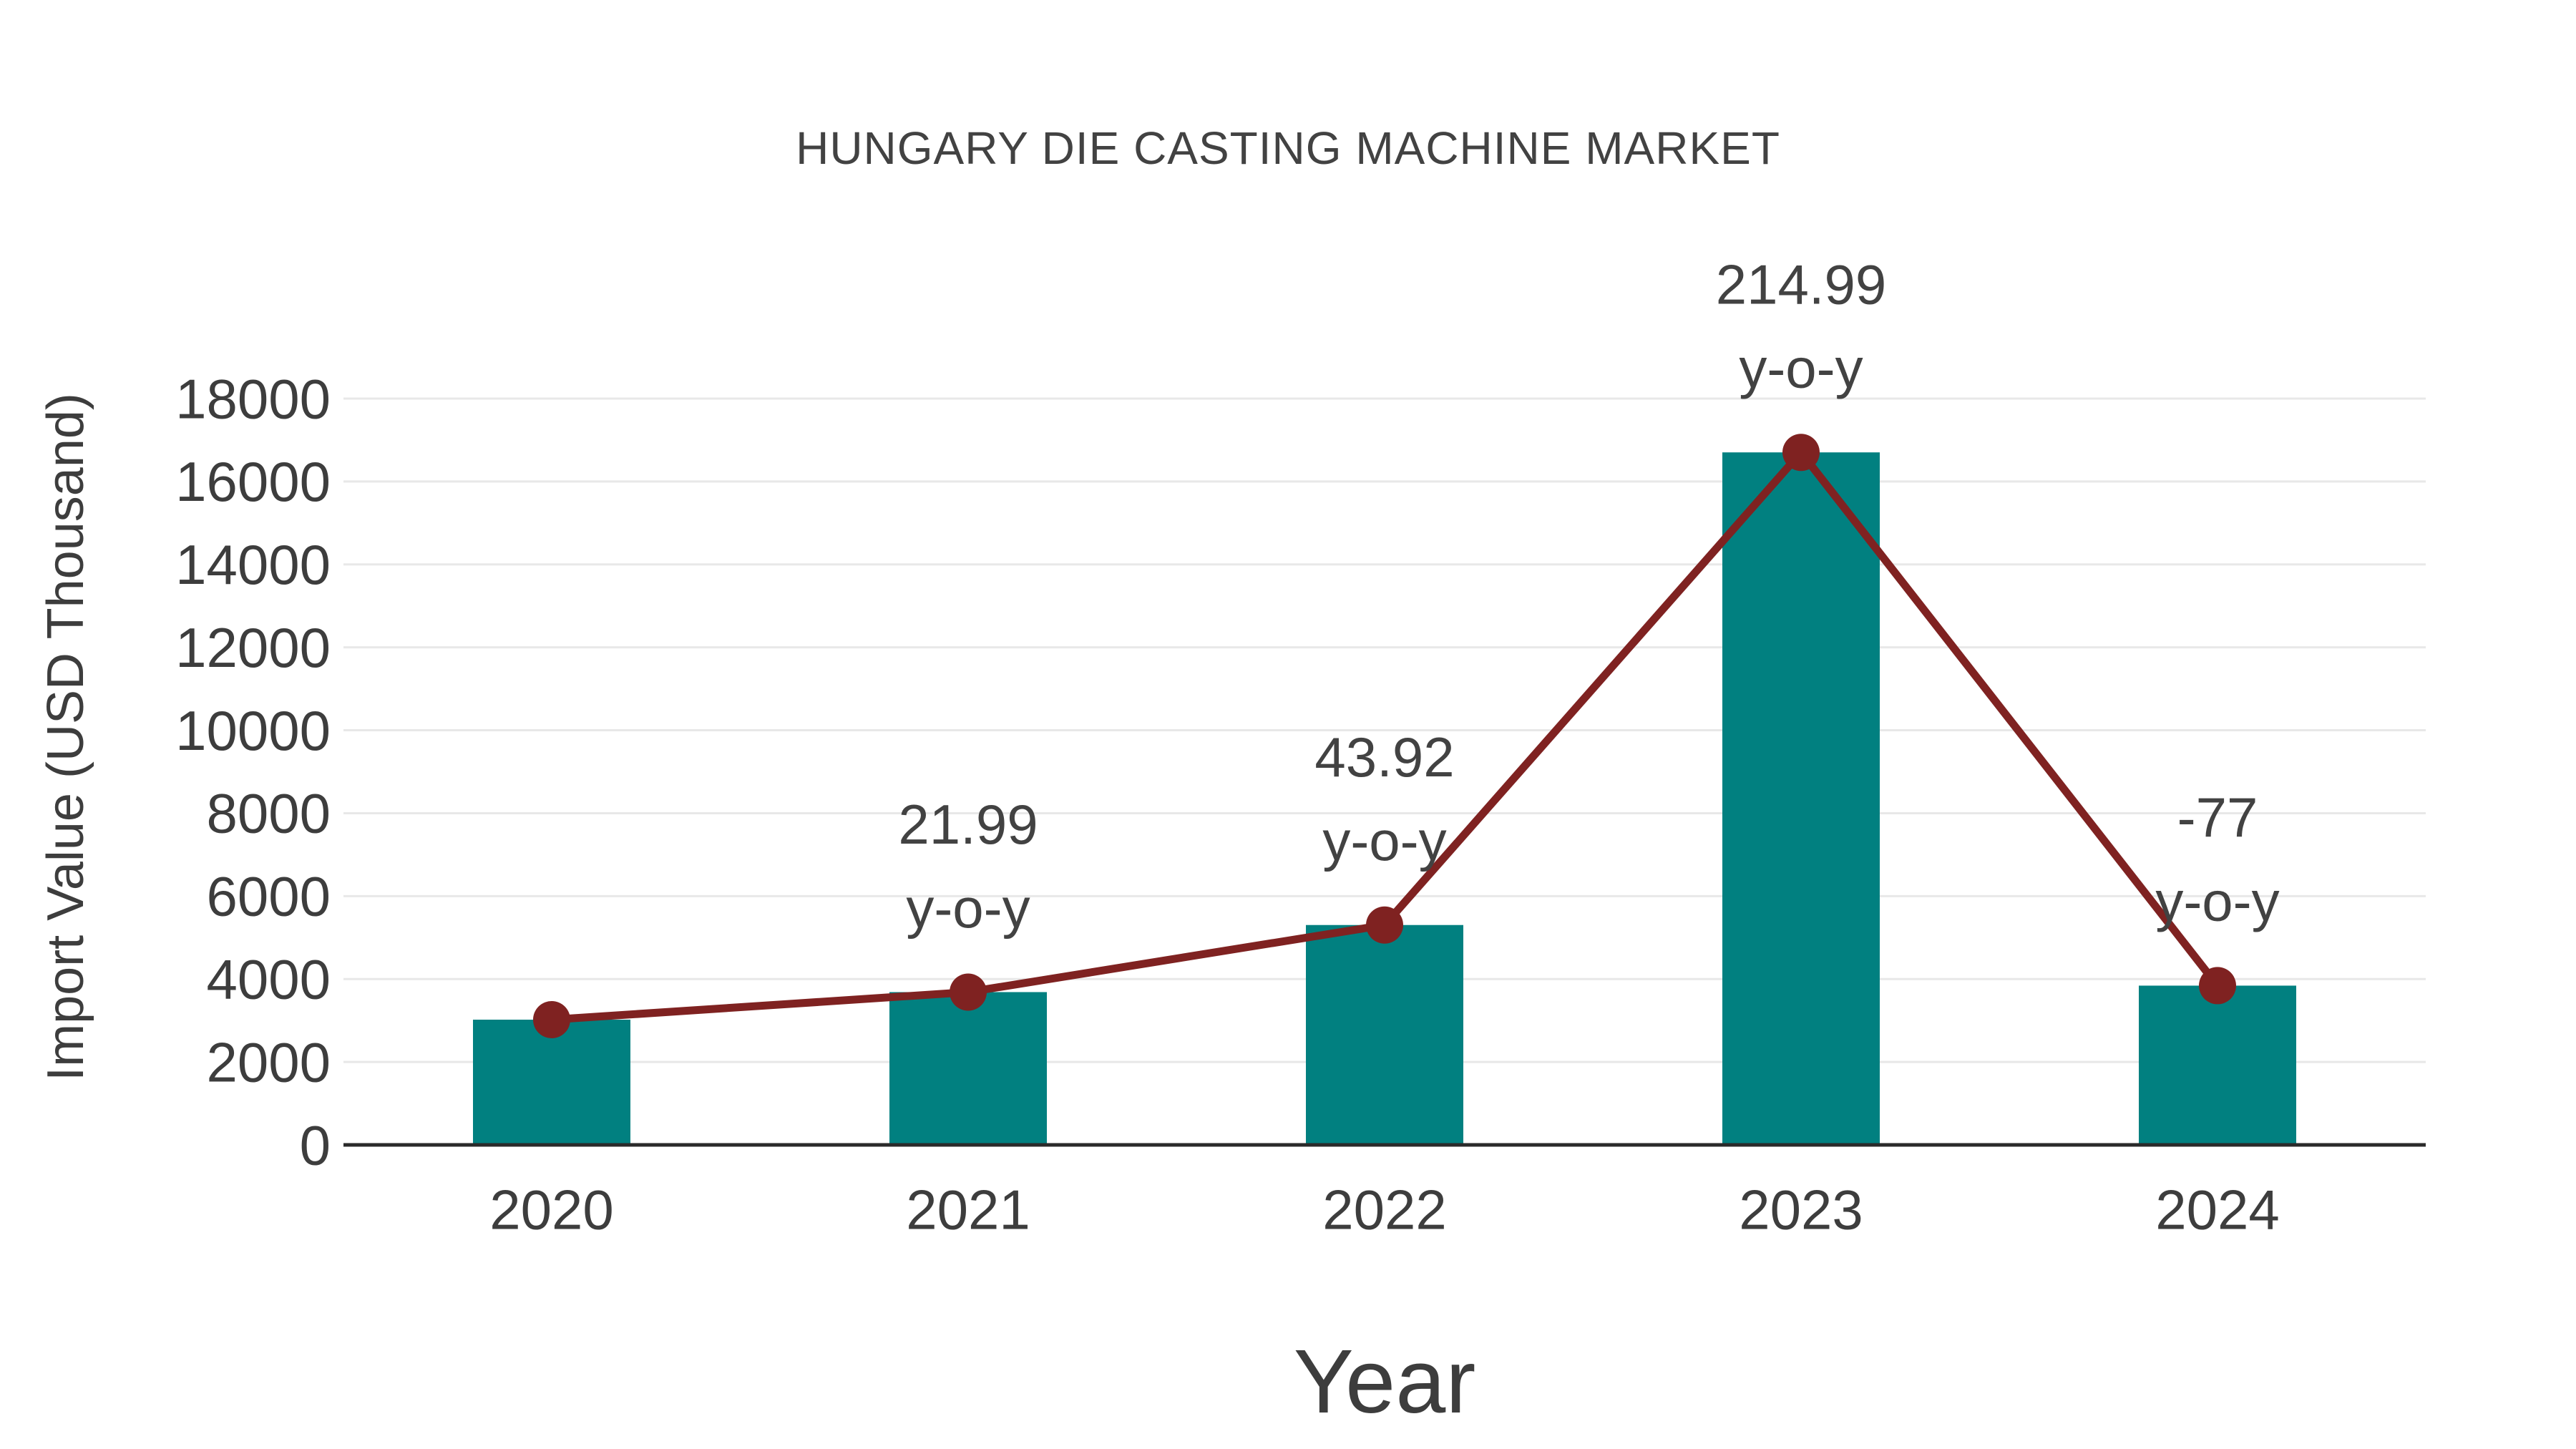  Describe the element at coordinates (2217, 986) in the screenshot. I see `marker-2024` at that location.